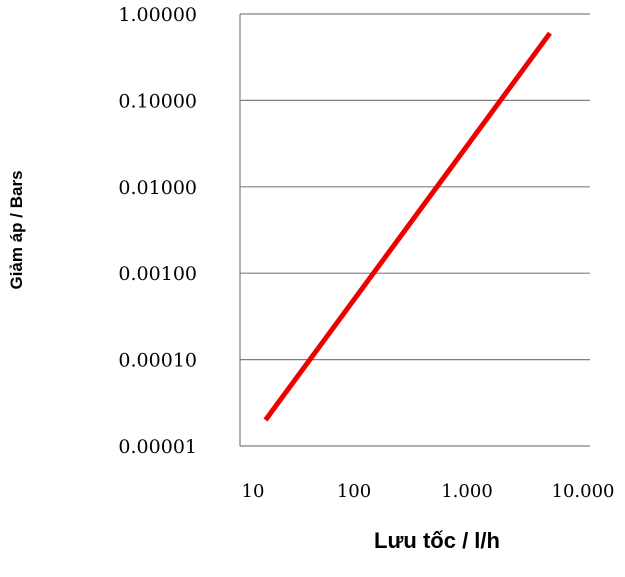 Image resolution: width=625 pixels, height=577 pixels. Describe the element at coordinates (583, 491) in the screenshot. I see `x-tick-label-3: 10.000` at that location.